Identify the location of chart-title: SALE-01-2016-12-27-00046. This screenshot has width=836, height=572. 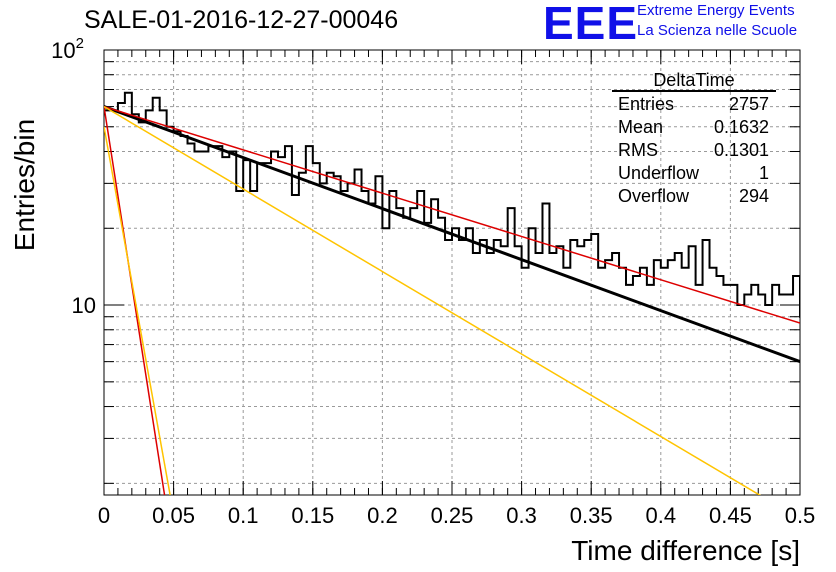
(241, 20).